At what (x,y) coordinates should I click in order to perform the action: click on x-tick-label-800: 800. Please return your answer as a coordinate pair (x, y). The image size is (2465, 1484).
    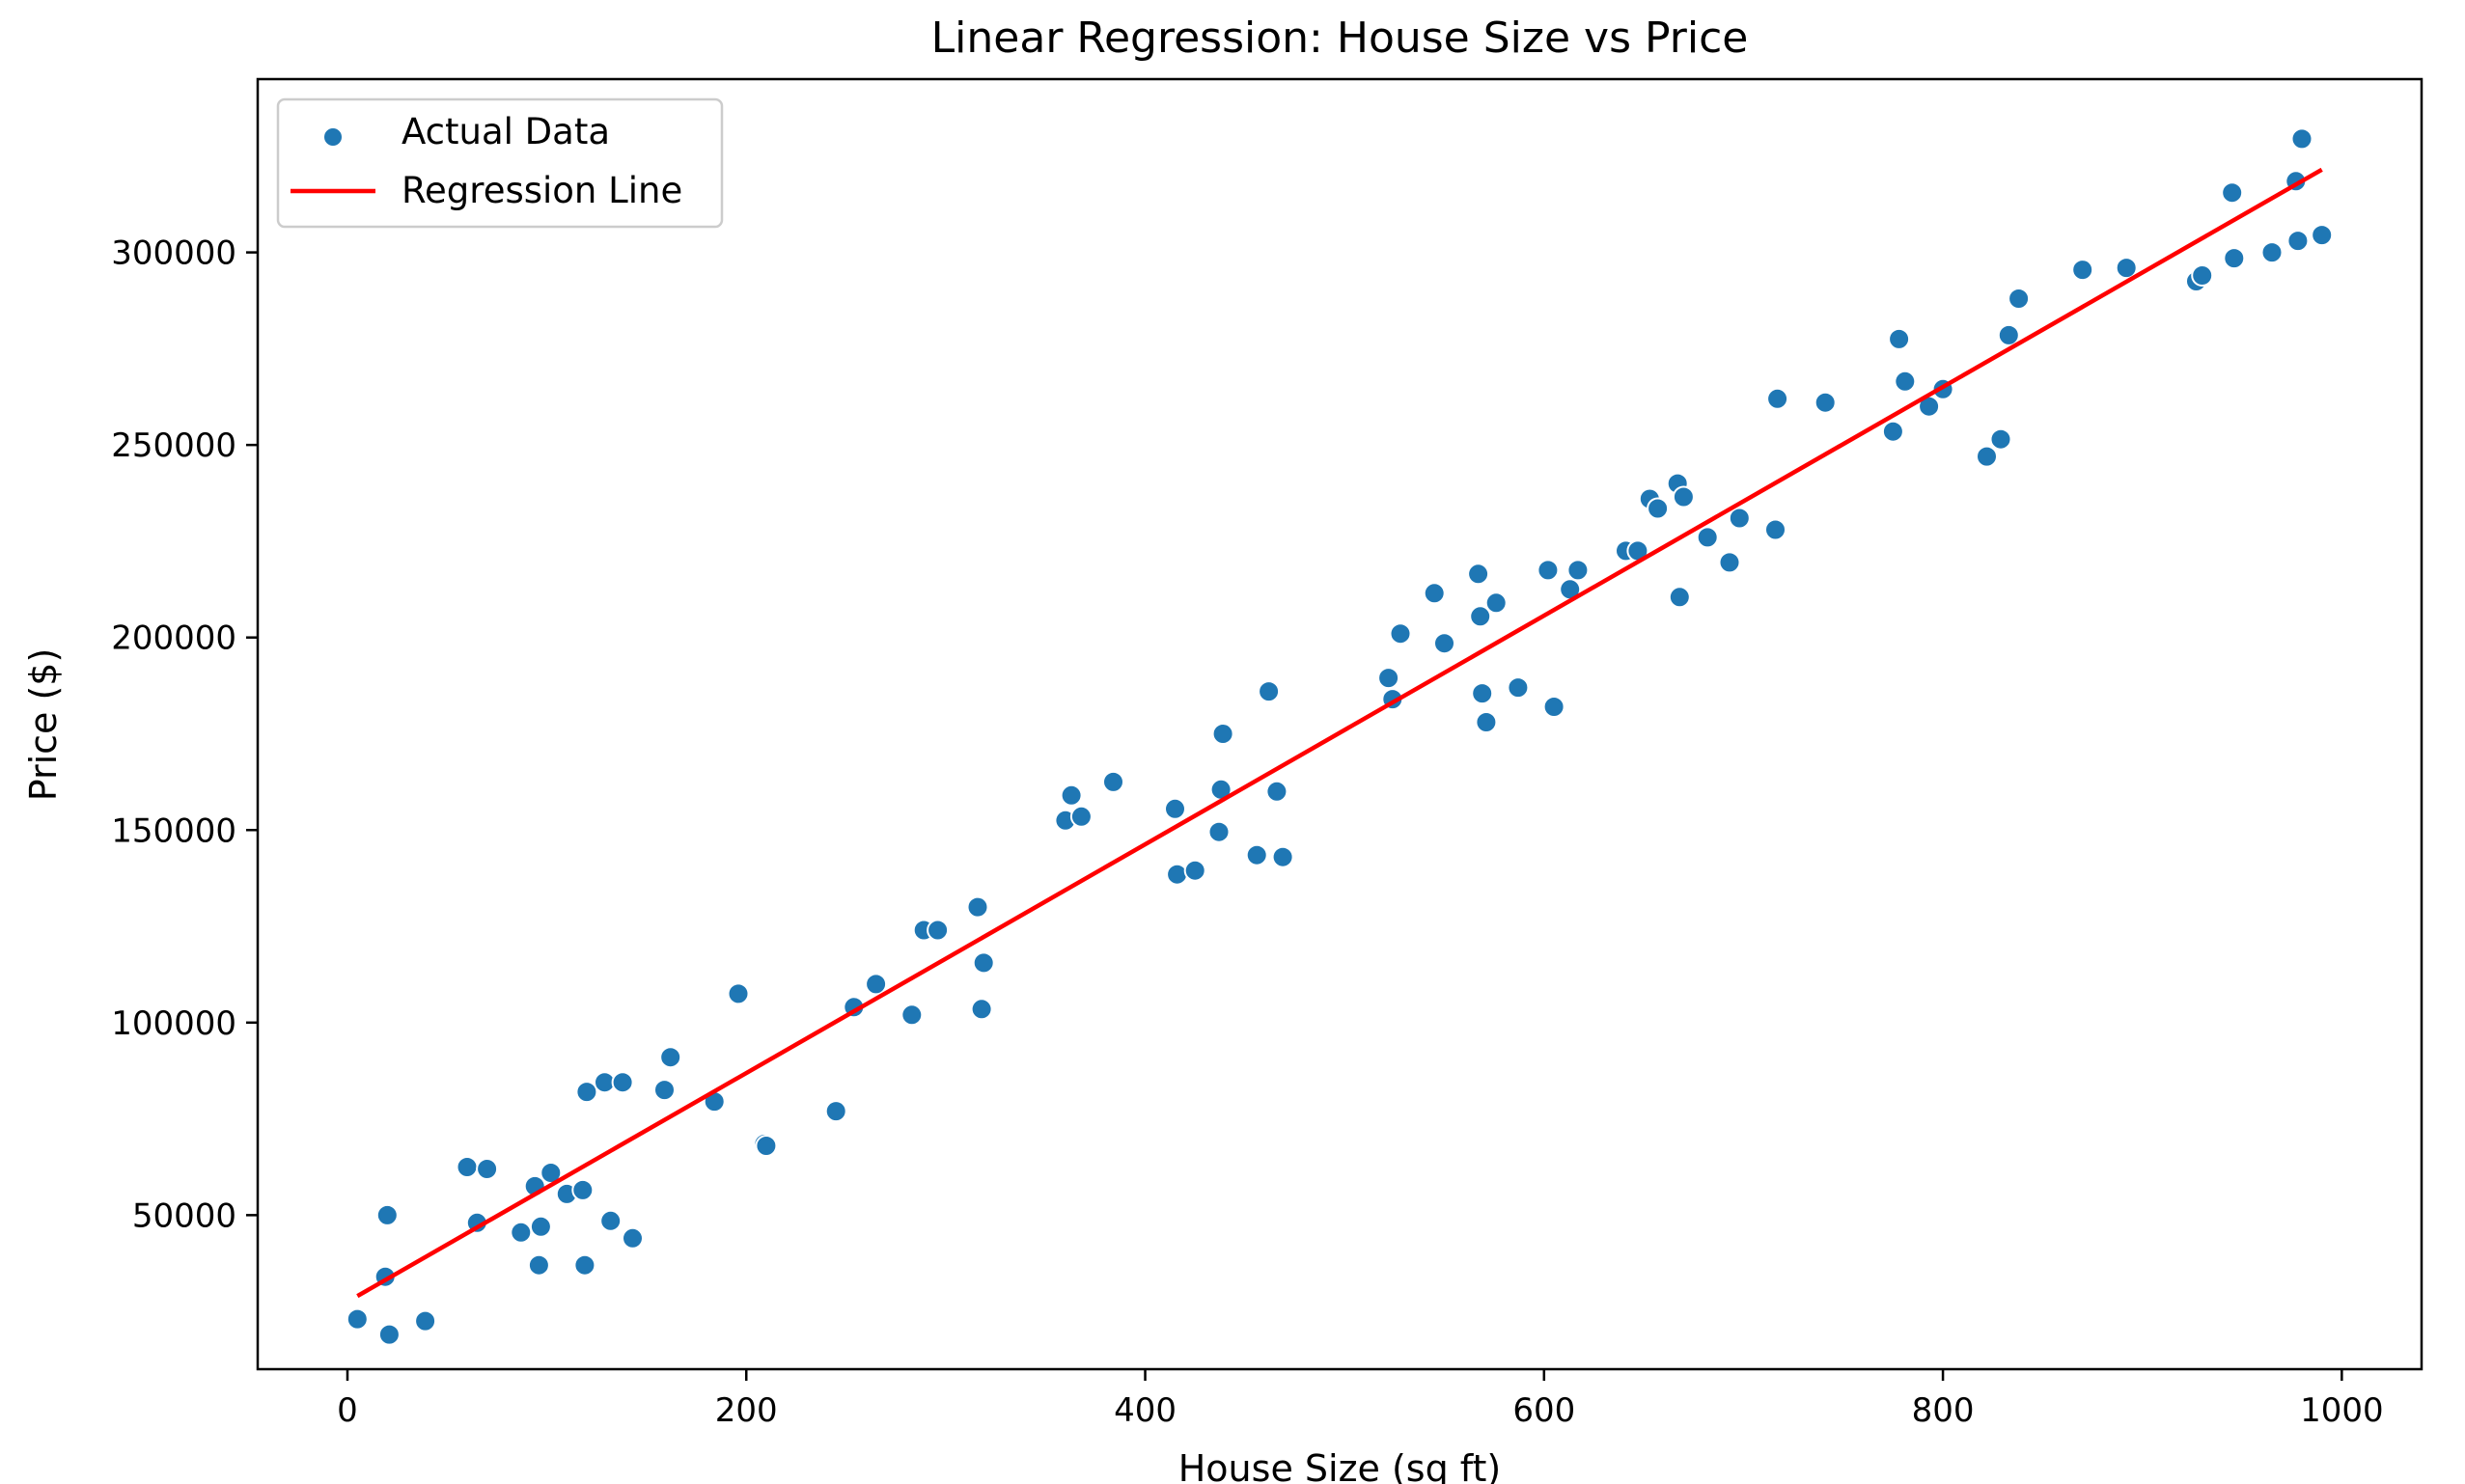
    Looking at the image, I should click on (1943, 1410).